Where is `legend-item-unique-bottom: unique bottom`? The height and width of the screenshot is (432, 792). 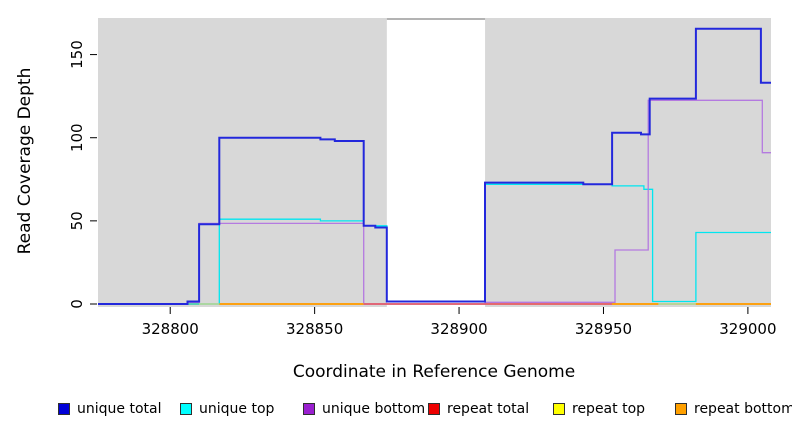
legend-item-unique-bottom: unique bottom is located at coordinates (364, 409).